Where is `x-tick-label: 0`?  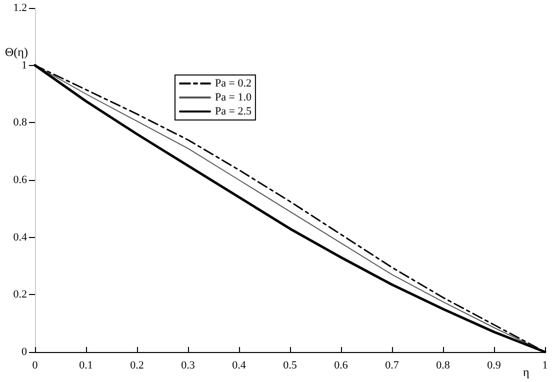 x-tick-label: 0 is located at coordinates (35, 366).